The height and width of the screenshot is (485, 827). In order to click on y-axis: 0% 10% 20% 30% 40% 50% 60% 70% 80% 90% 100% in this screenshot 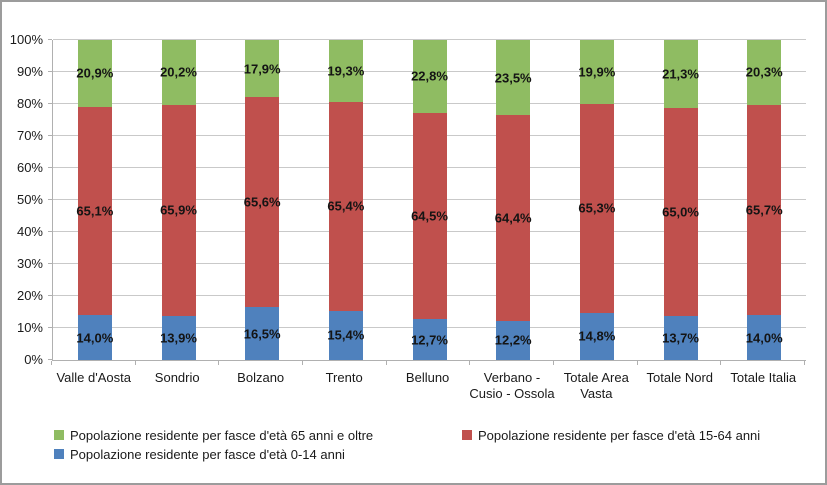, I will do `click(27, 200)`.